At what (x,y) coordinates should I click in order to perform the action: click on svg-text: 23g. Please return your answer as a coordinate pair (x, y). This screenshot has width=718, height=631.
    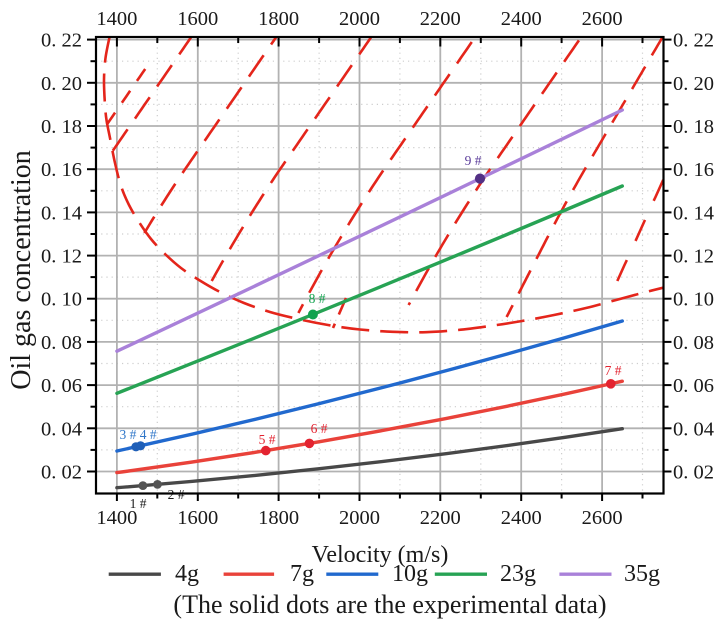
    Looking at the image, I should click on (518, 574).